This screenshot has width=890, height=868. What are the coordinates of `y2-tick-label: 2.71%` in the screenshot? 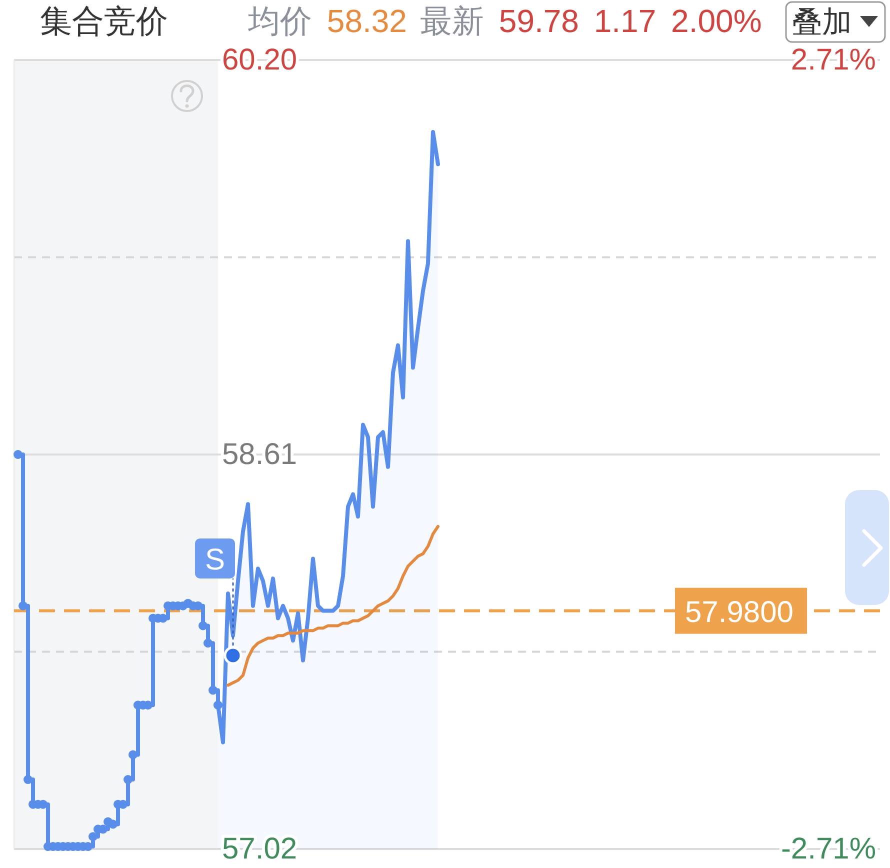 It's located at (833, 60).